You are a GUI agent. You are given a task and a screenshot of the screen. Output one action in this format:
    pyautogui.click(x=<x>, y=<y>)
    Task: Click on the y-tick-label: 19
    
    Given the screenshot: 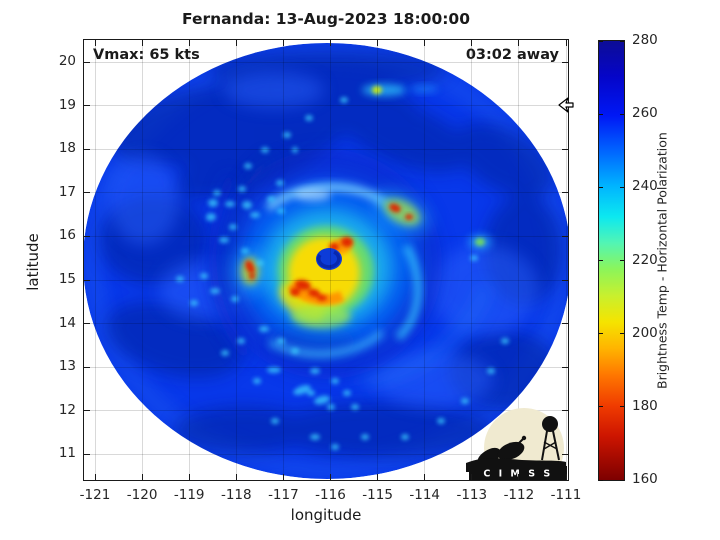 What is the action you would take?
    pyautogui.click(x=67, y=104)
    